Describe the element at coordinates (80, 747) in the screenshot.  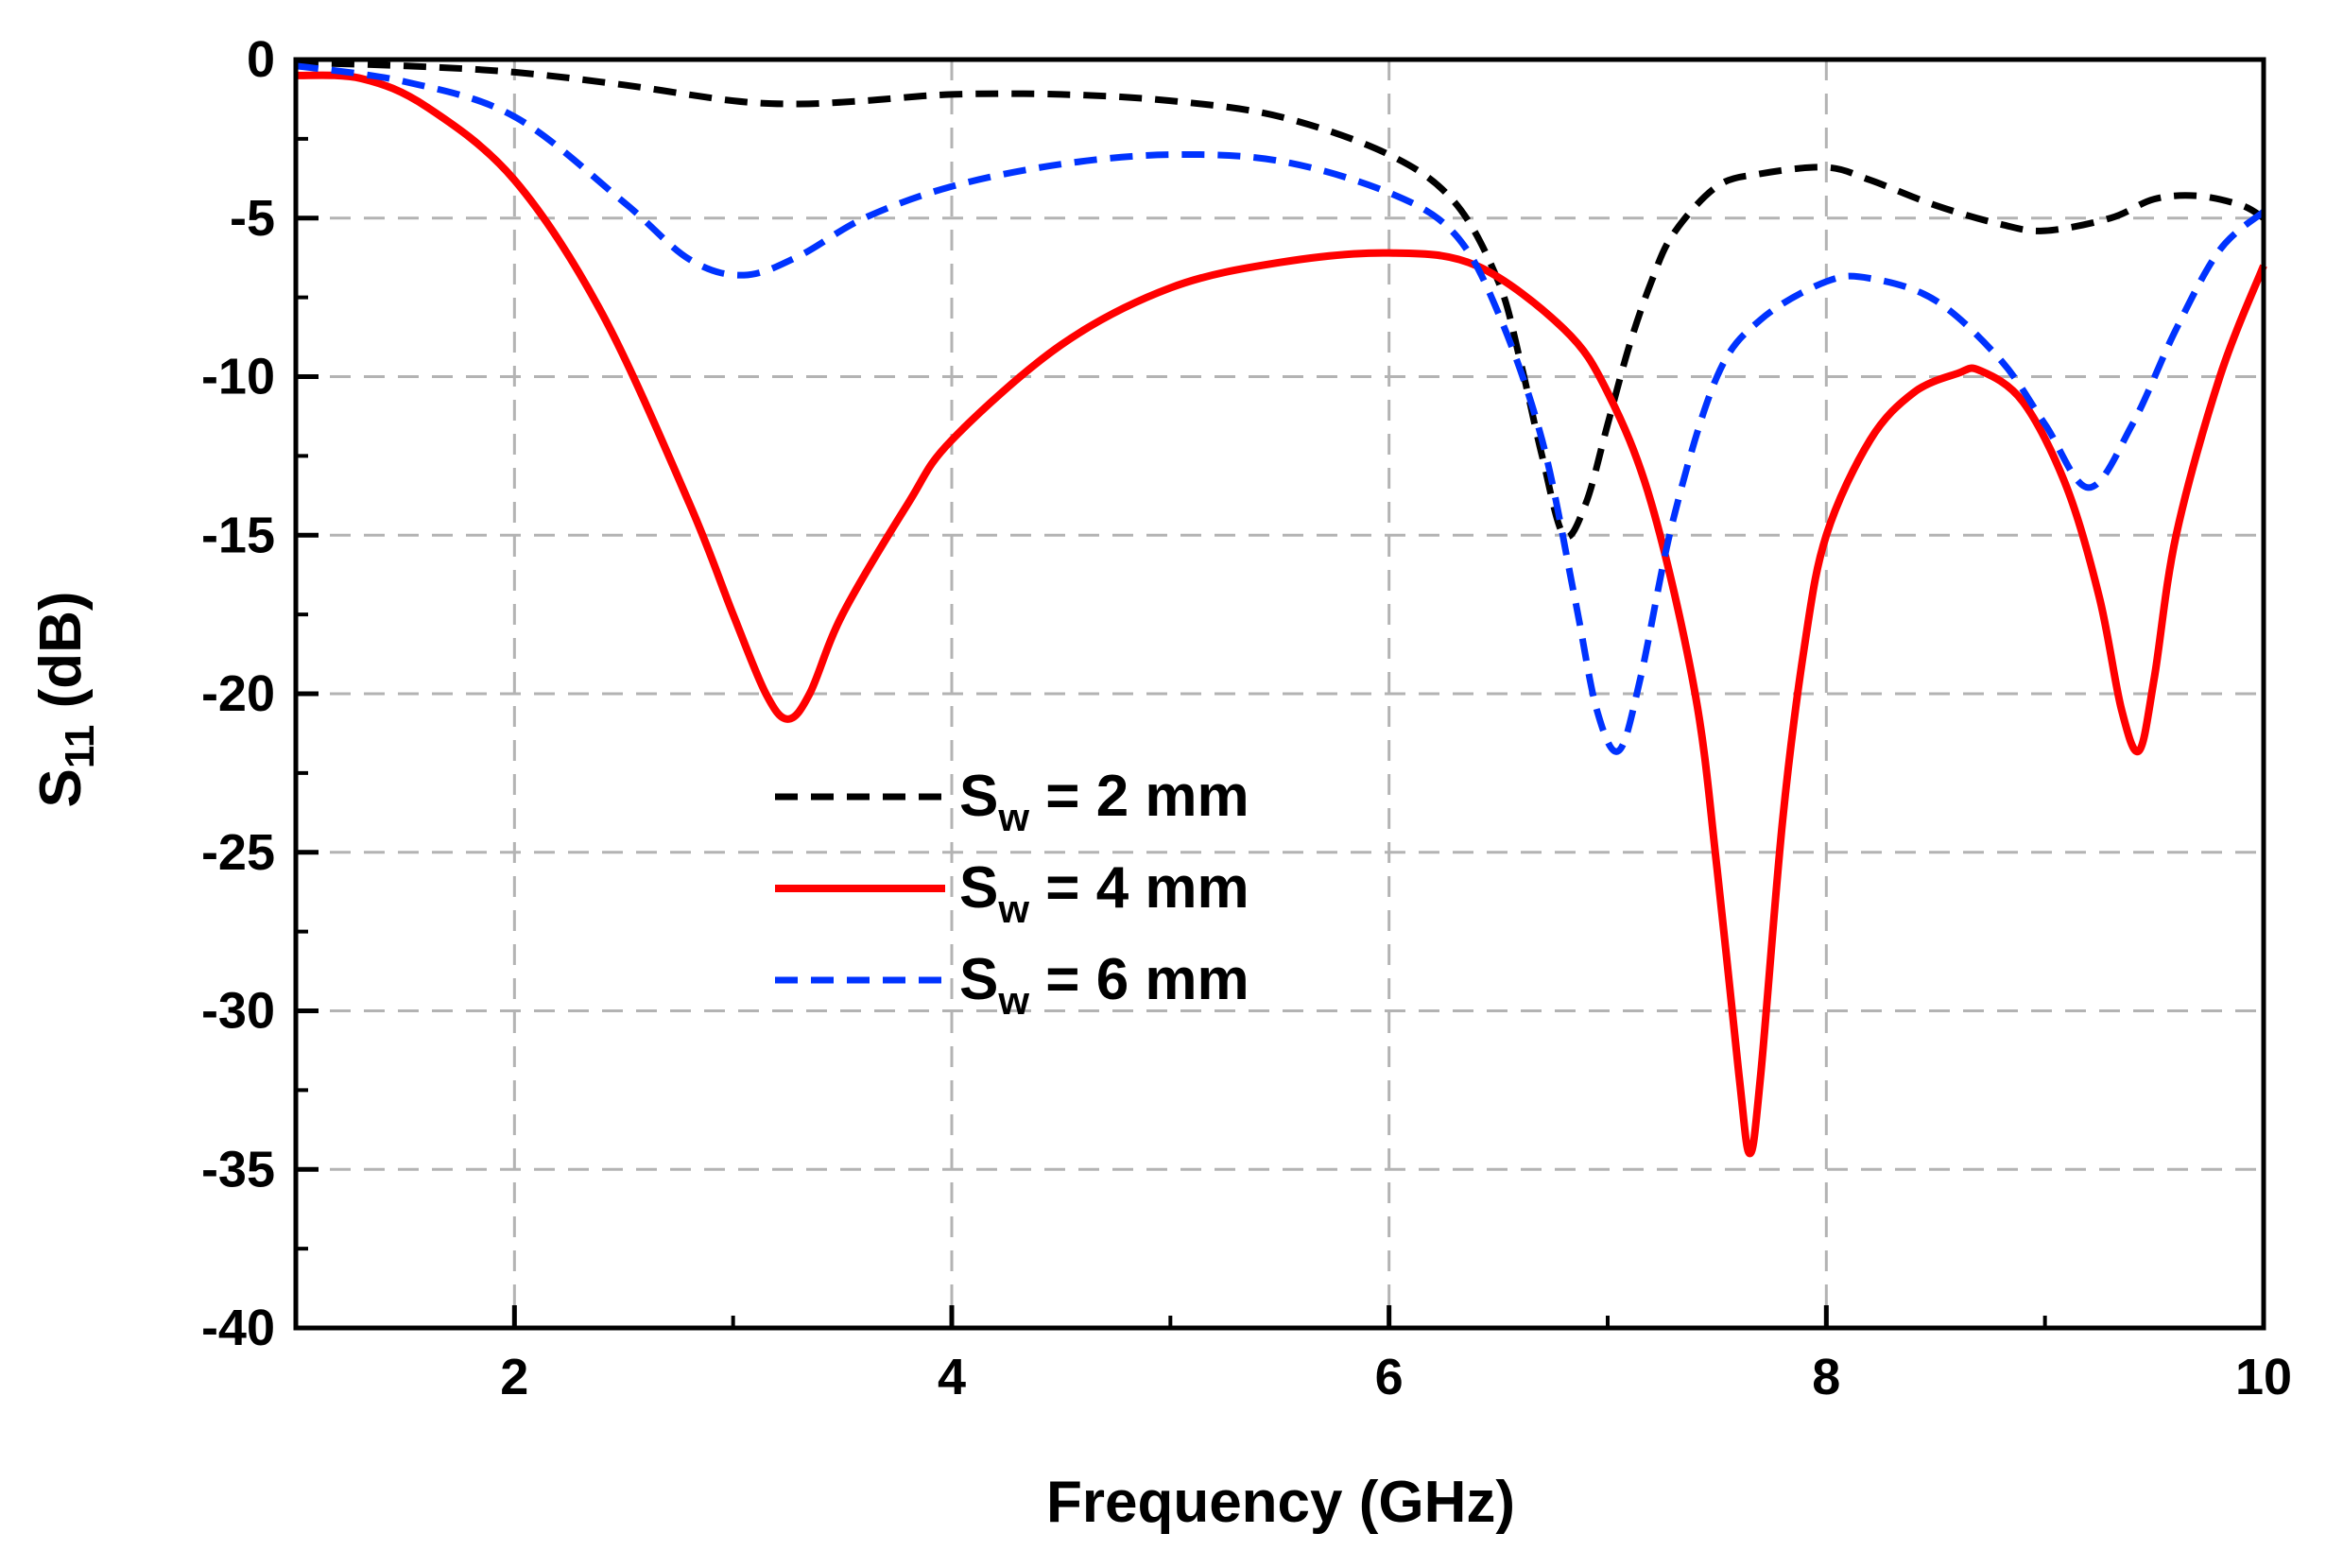
I see `y-axis-title-sub: 11` at that location.